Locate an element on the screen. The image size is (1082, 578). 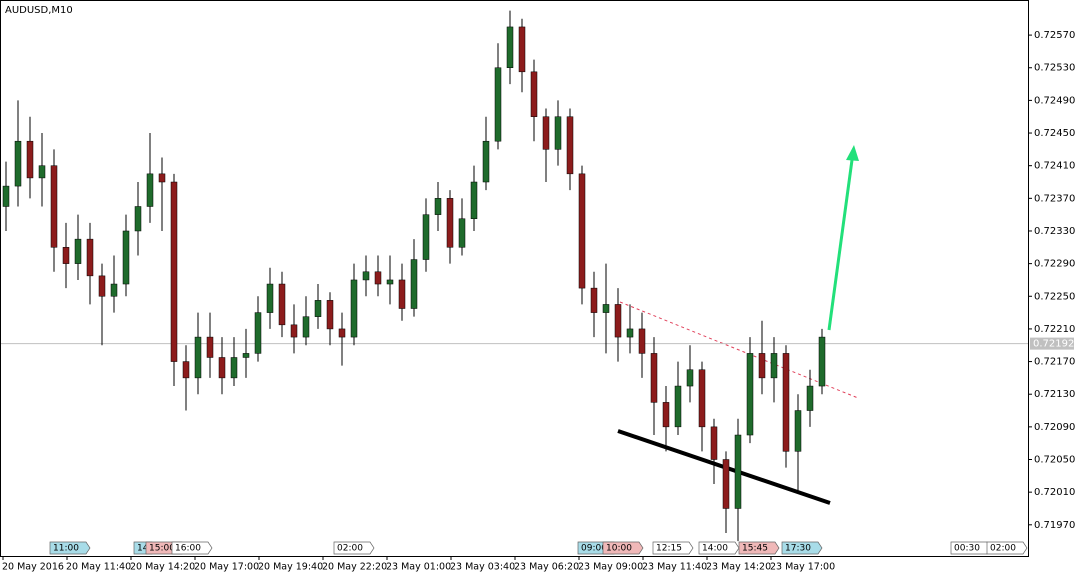
arrow-head is located at coordinates (852, 153).